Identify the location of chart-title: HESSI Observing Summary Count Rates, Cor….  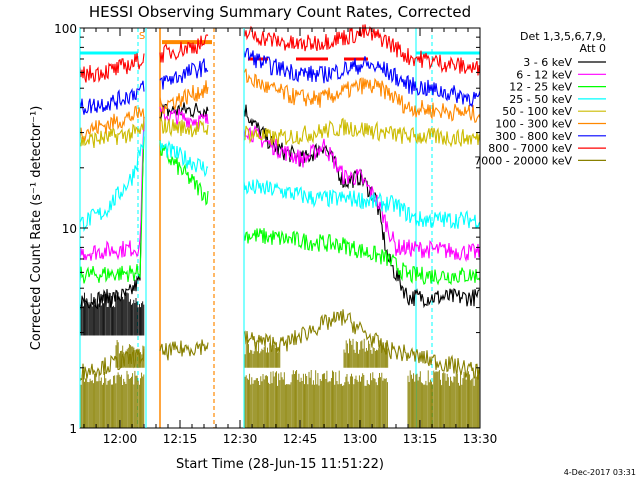
(280, 12).